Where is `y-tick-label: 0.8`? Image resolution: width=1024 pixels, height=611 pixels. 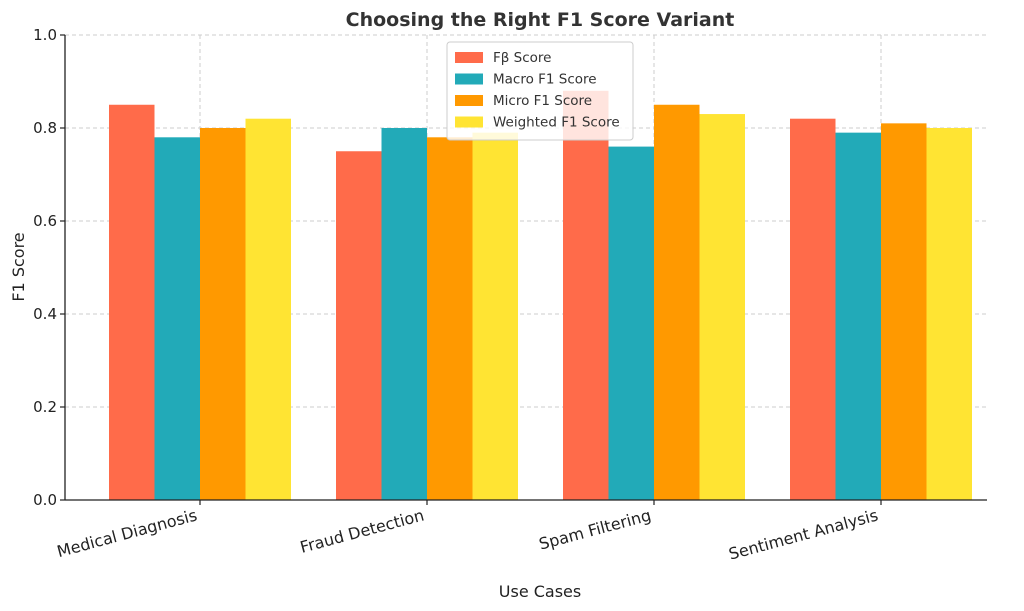 y-tick-label: 0.8 is located at coordinates (45, 128).